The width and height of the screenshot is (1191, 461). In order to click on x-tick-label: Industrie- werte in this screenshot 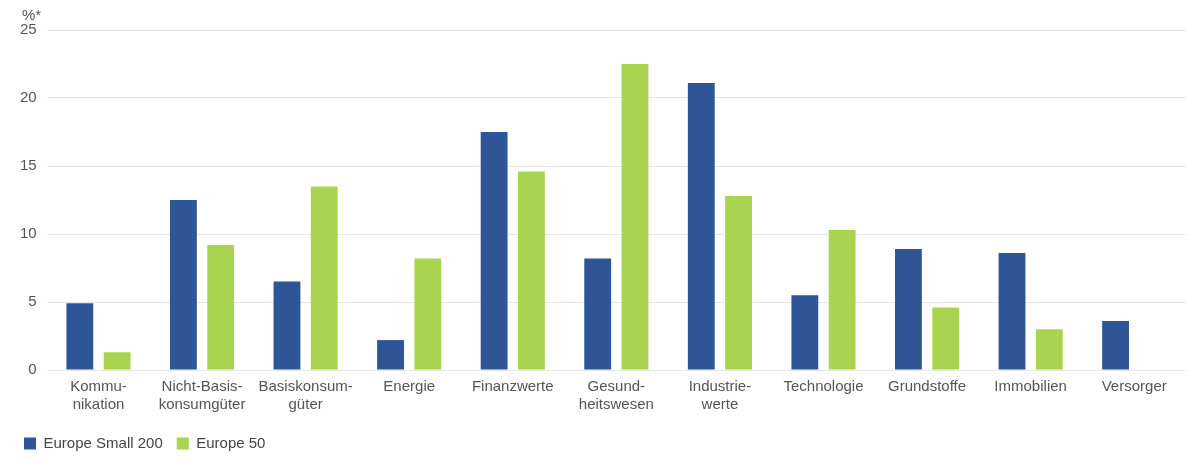, I will do `click(720, 395)`.